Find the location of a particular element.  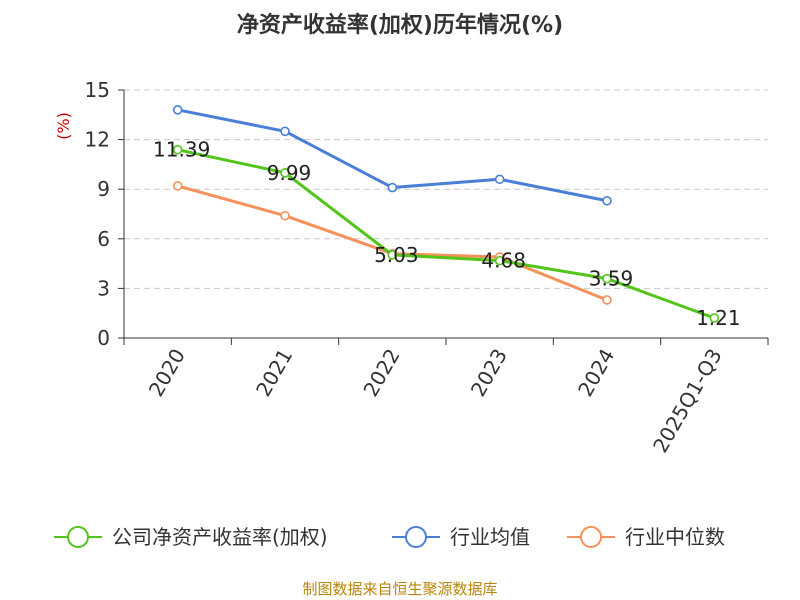

y-tick-label: 12 is located at coordinates (97, 140).